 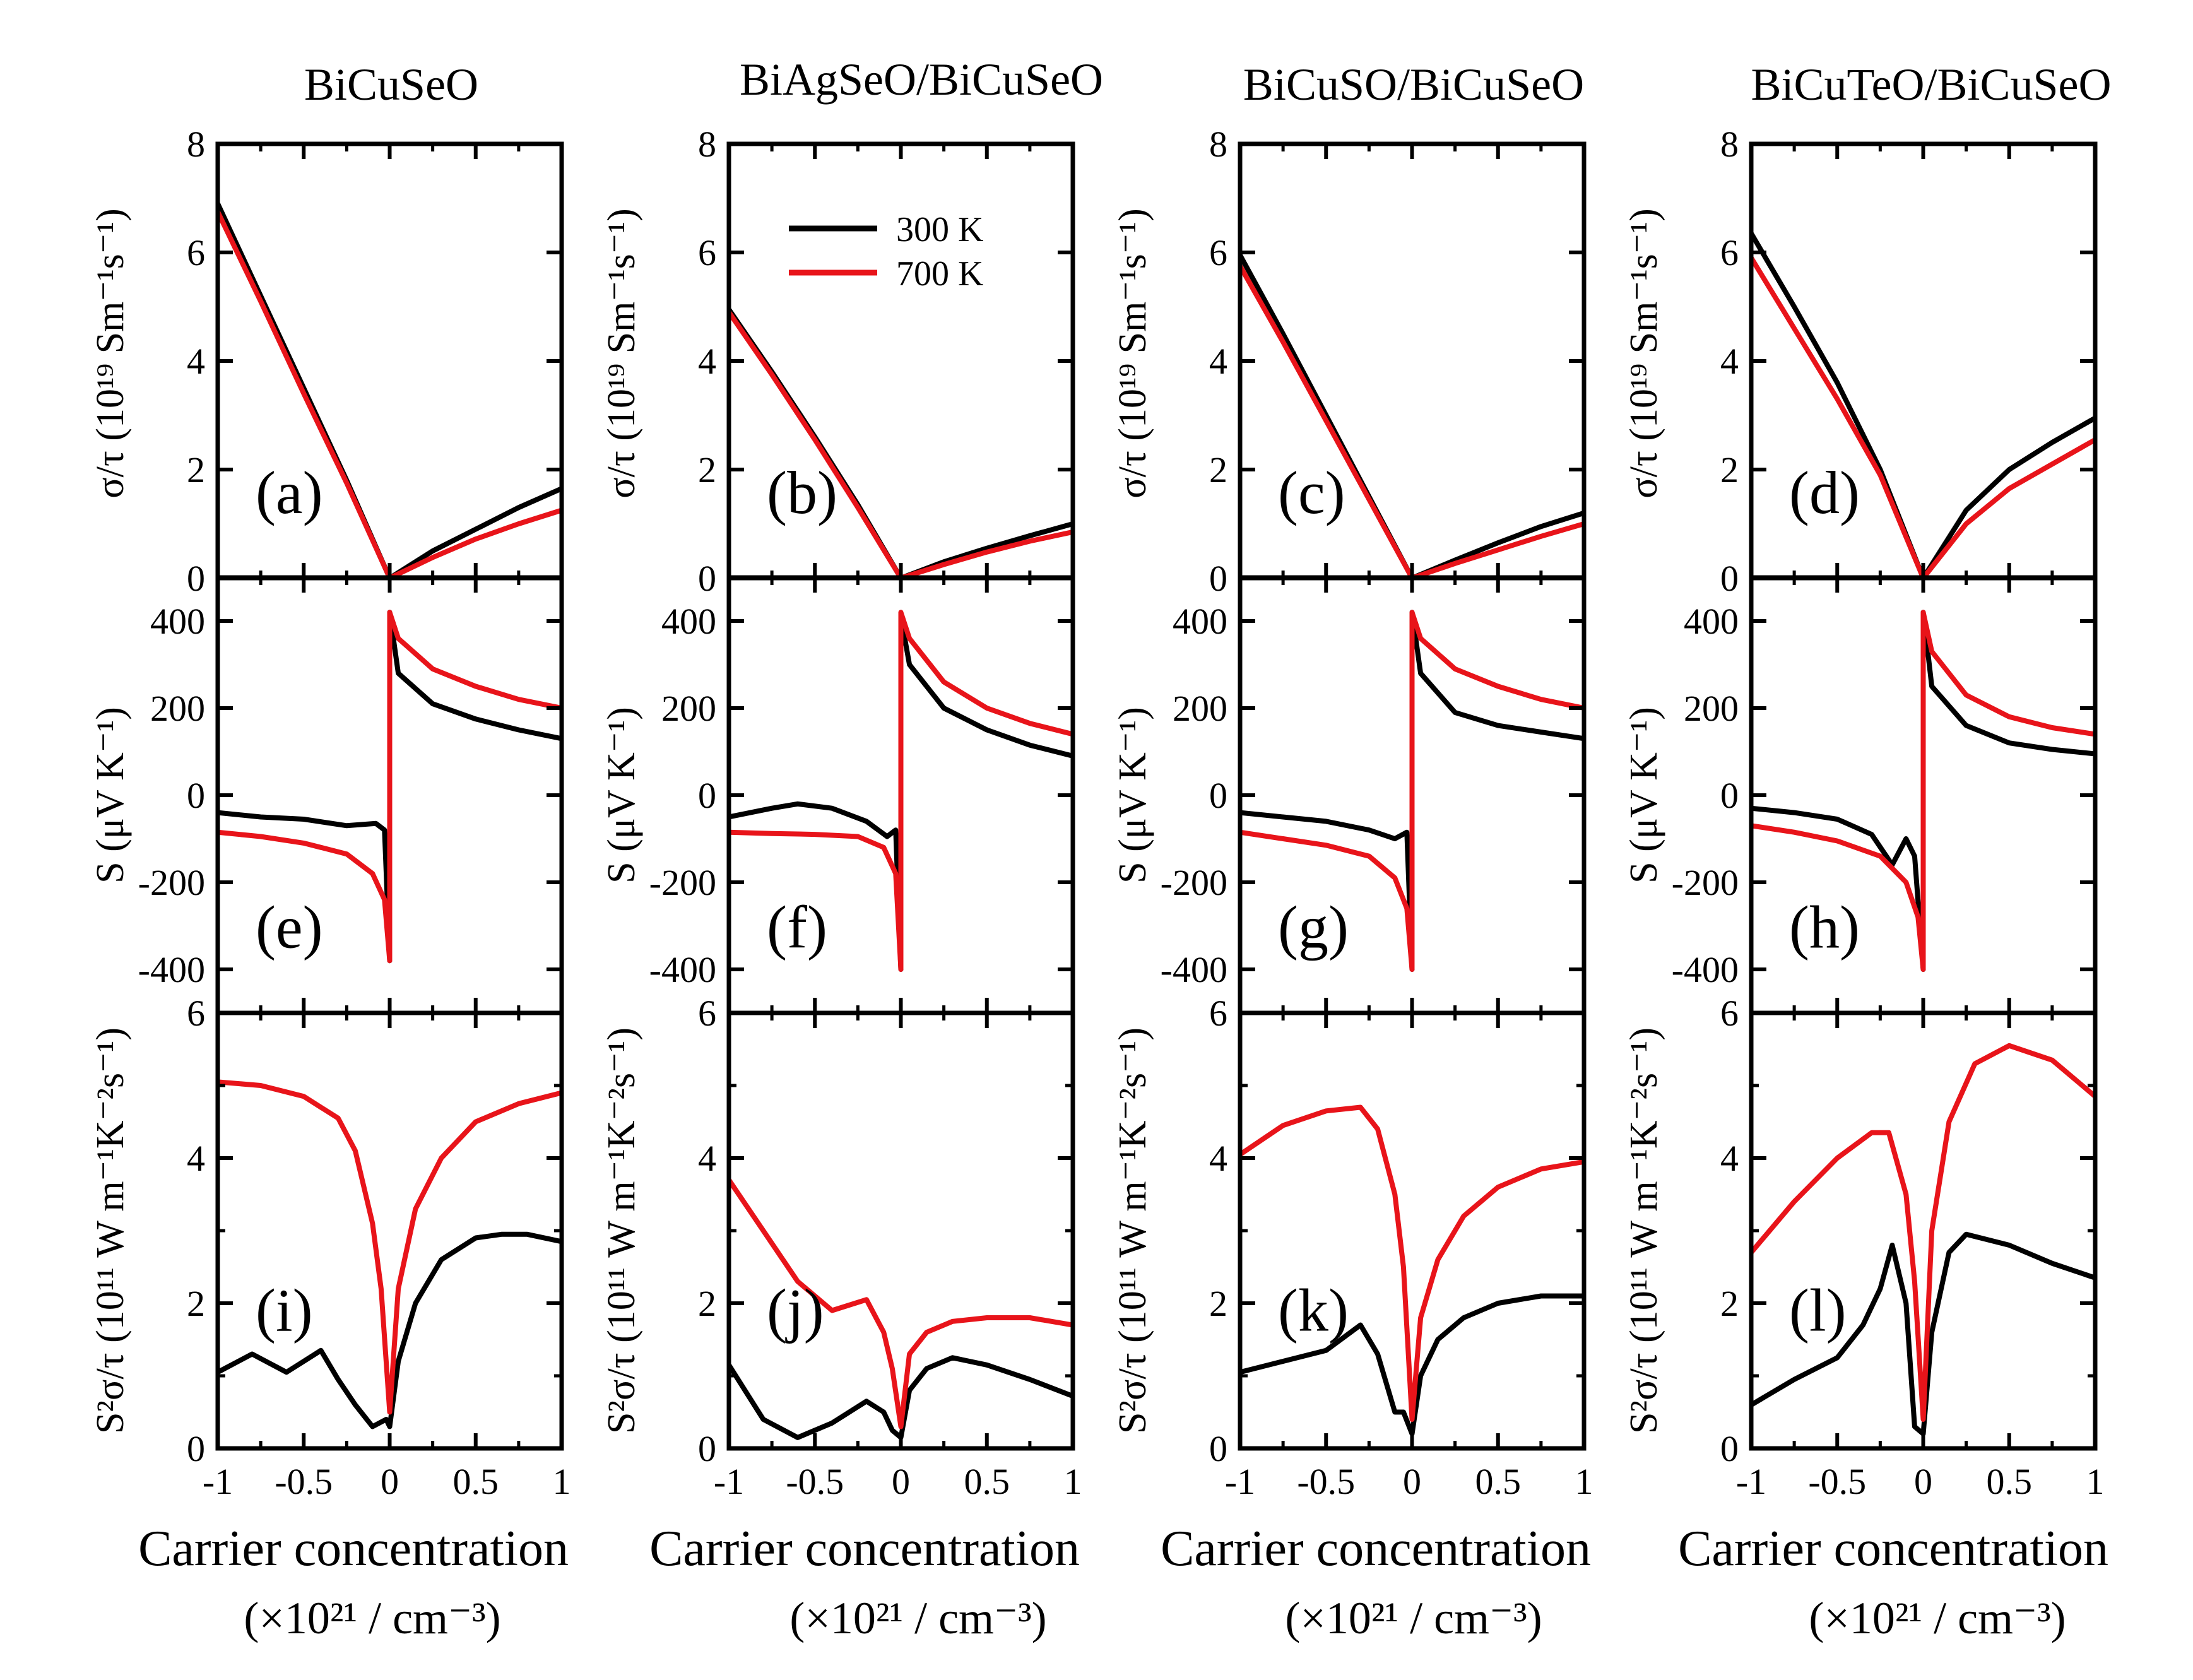 What do you see at coordinates (1200, 621) in the screenshot?
I see `ytick-label-r1c2-4: 400` at bounding box center [1200, 621].